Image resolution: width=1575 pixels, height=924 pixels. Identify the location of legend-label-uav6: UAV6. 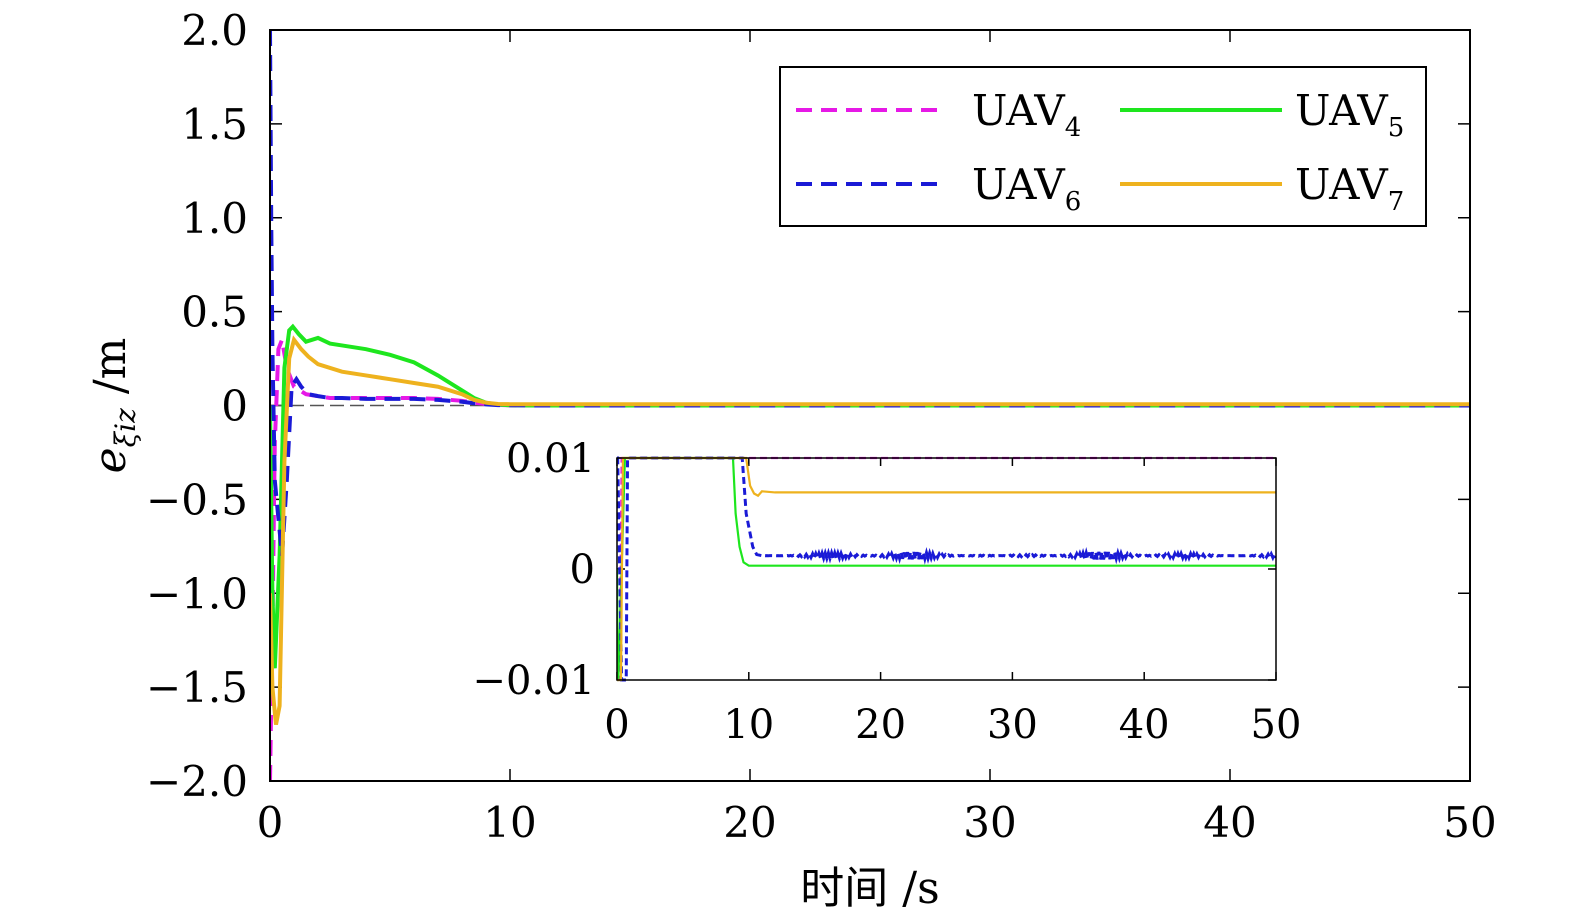
(1026, 188).